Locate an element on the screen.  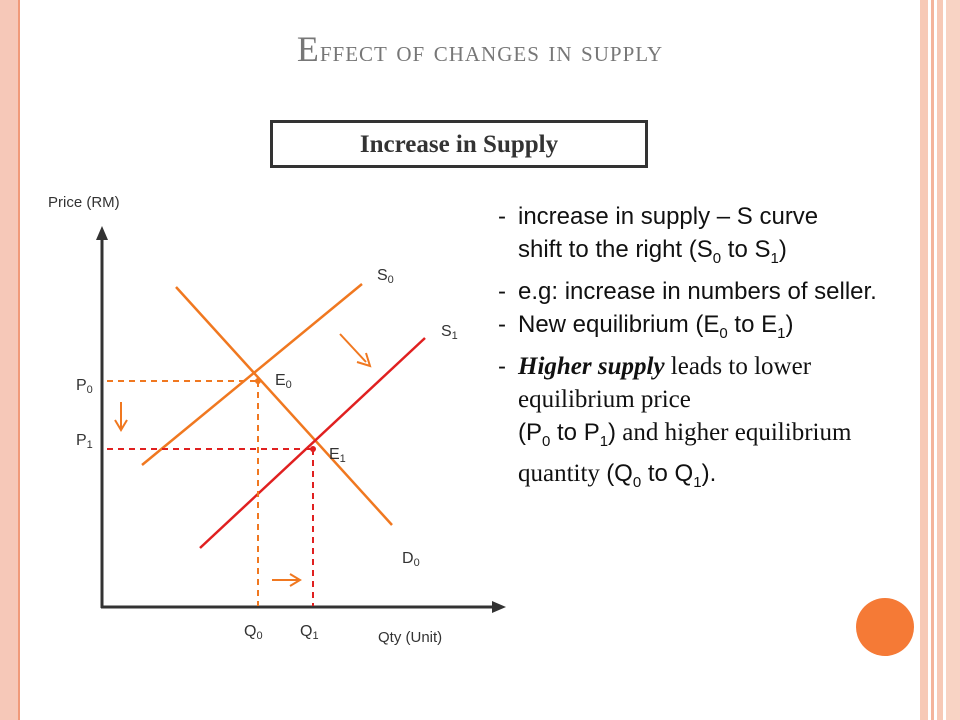
label-s1: S1 is located at coordinates (449, 332).